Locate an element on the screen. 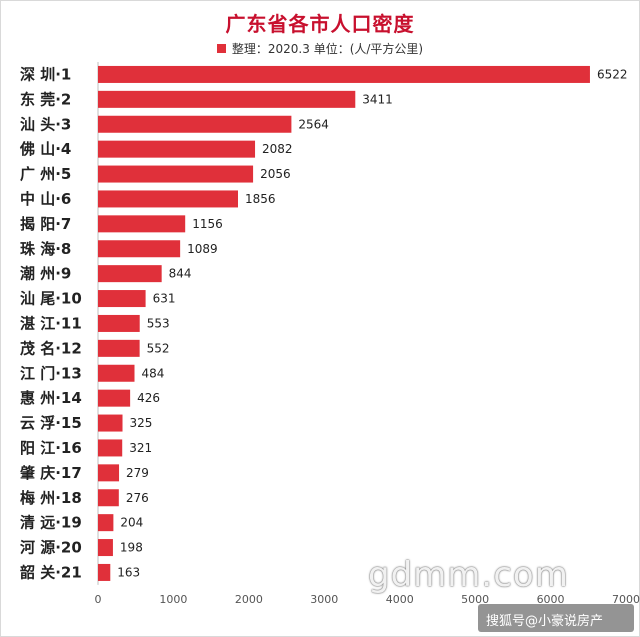  category-label: 潮 州·9 is located at coordinates (45, 274).